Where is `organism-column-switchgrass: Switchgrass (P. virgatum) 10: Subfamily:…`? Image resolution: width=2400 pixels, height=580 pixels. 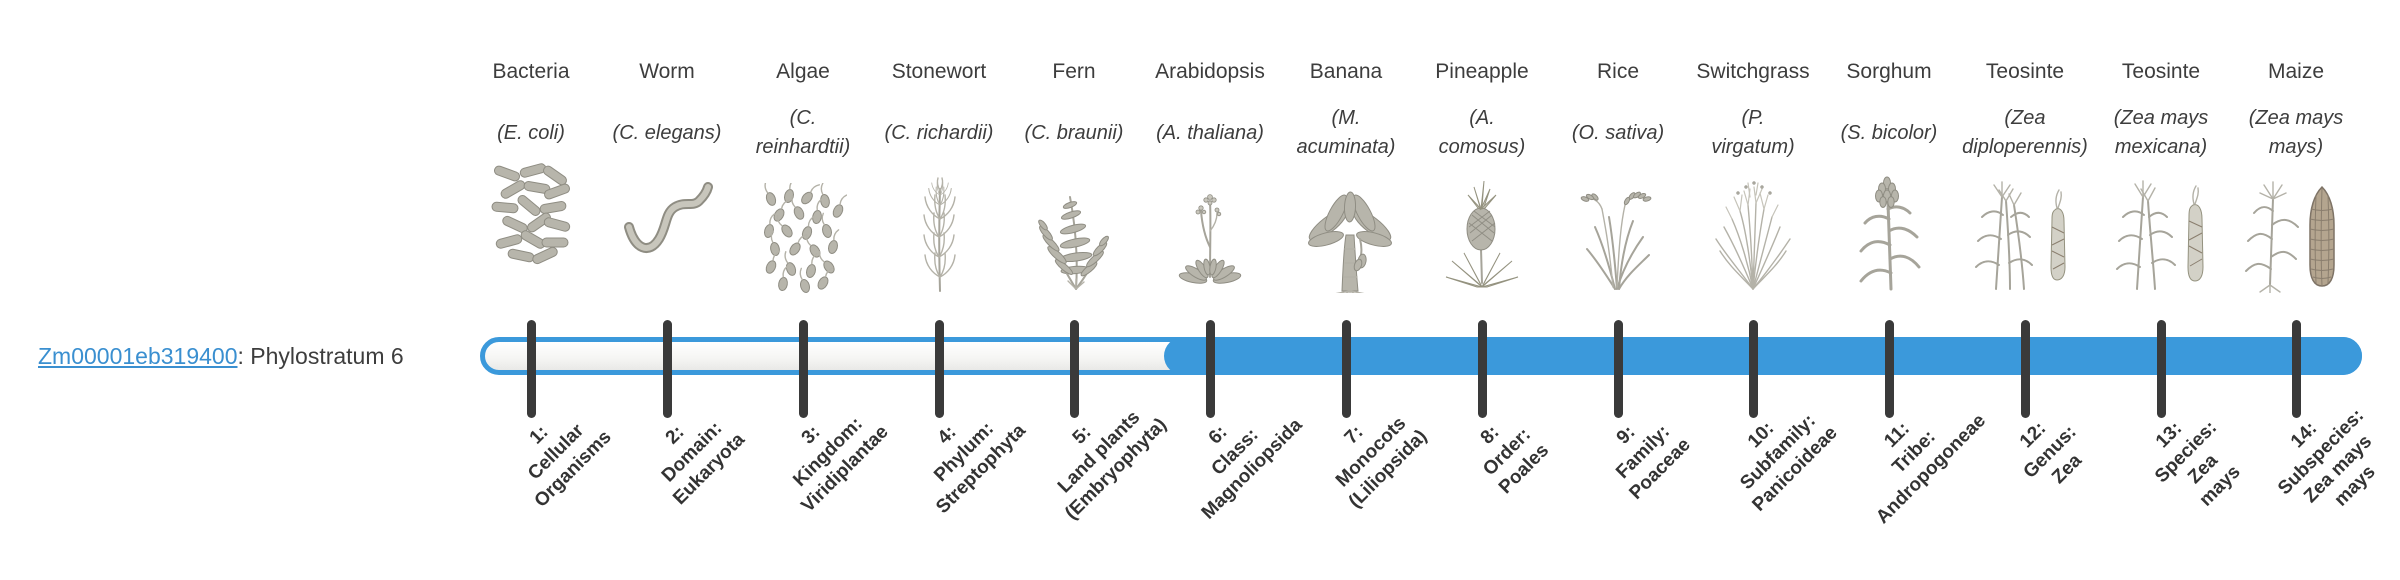 organism-column-switchgrass: Switchgrass (P. virgatum) 10: Subfamily:… is located at coordinates (1763, 290).